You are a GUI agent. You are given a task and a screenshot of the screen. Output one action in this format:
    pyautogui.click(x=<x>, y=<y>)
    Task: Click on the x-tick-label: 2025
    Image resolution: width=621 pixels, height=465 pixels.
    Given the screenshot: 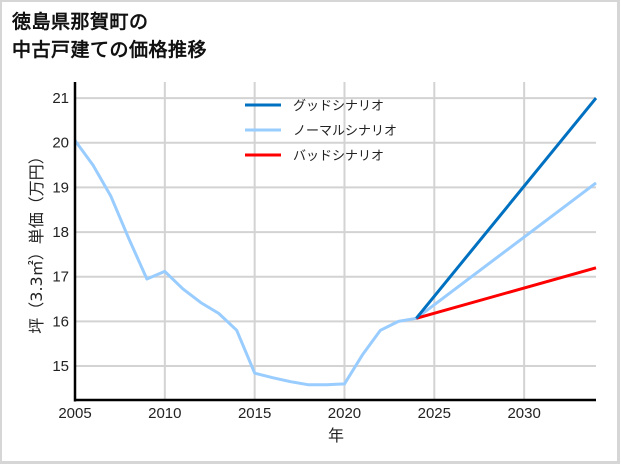 What is the action you would take?
    pyautogui.click(x=434, y=413)
    